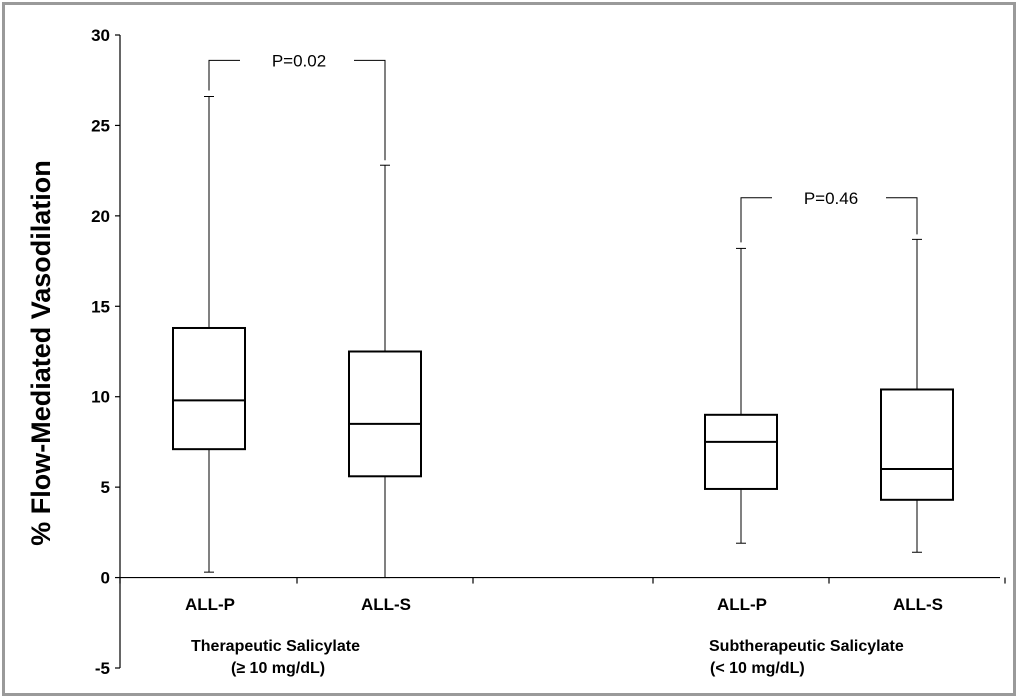 The image size is (1016, 696). What do you see at coordinates (100, 125) in the screenshot?
I see `y-tick-label: 25` at bounding box center [100, 125].